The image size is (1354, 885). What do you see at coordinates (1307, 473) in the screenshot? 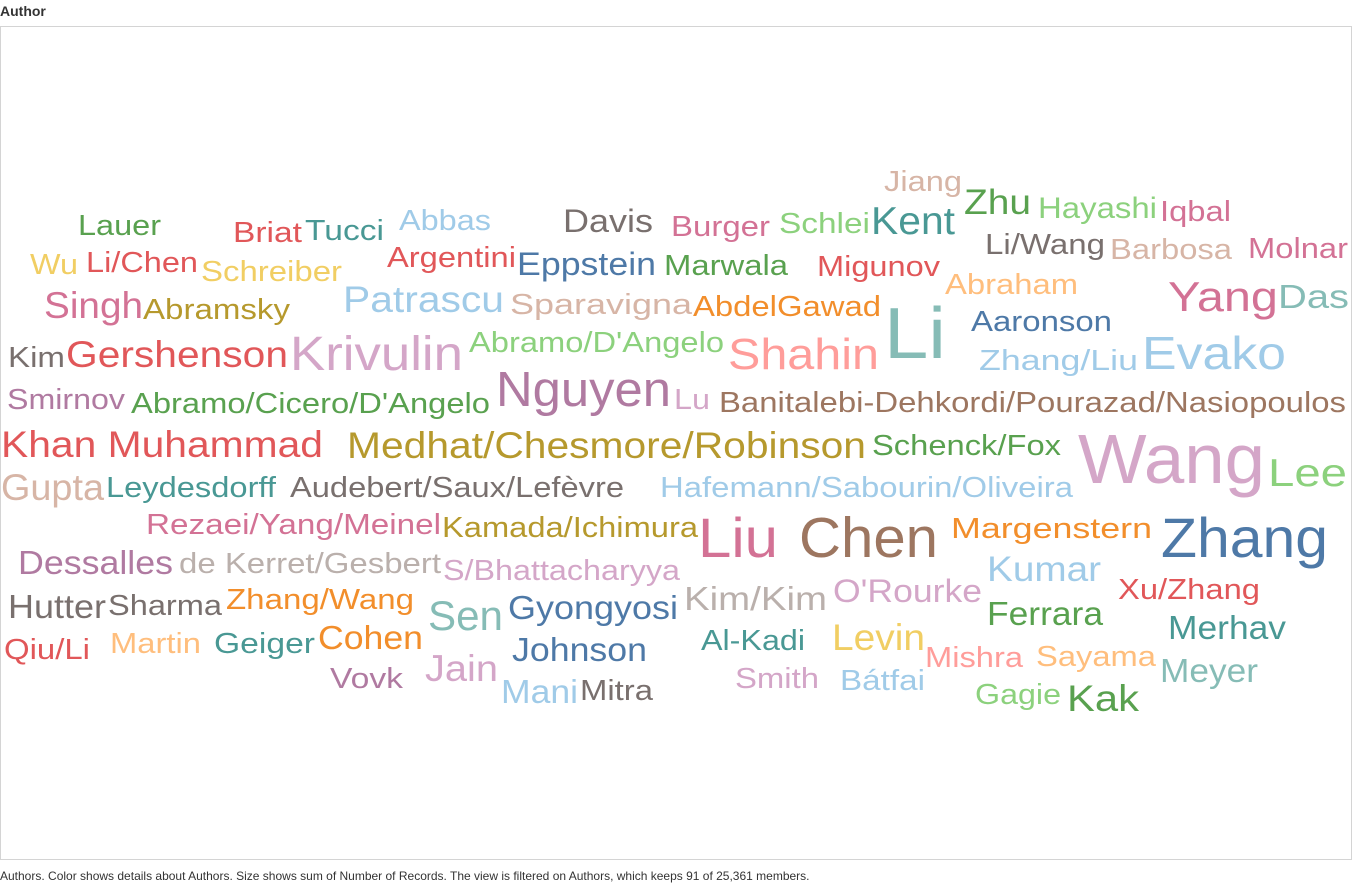
I see `word-lee: Lee` at bounding box center [1307, 473].